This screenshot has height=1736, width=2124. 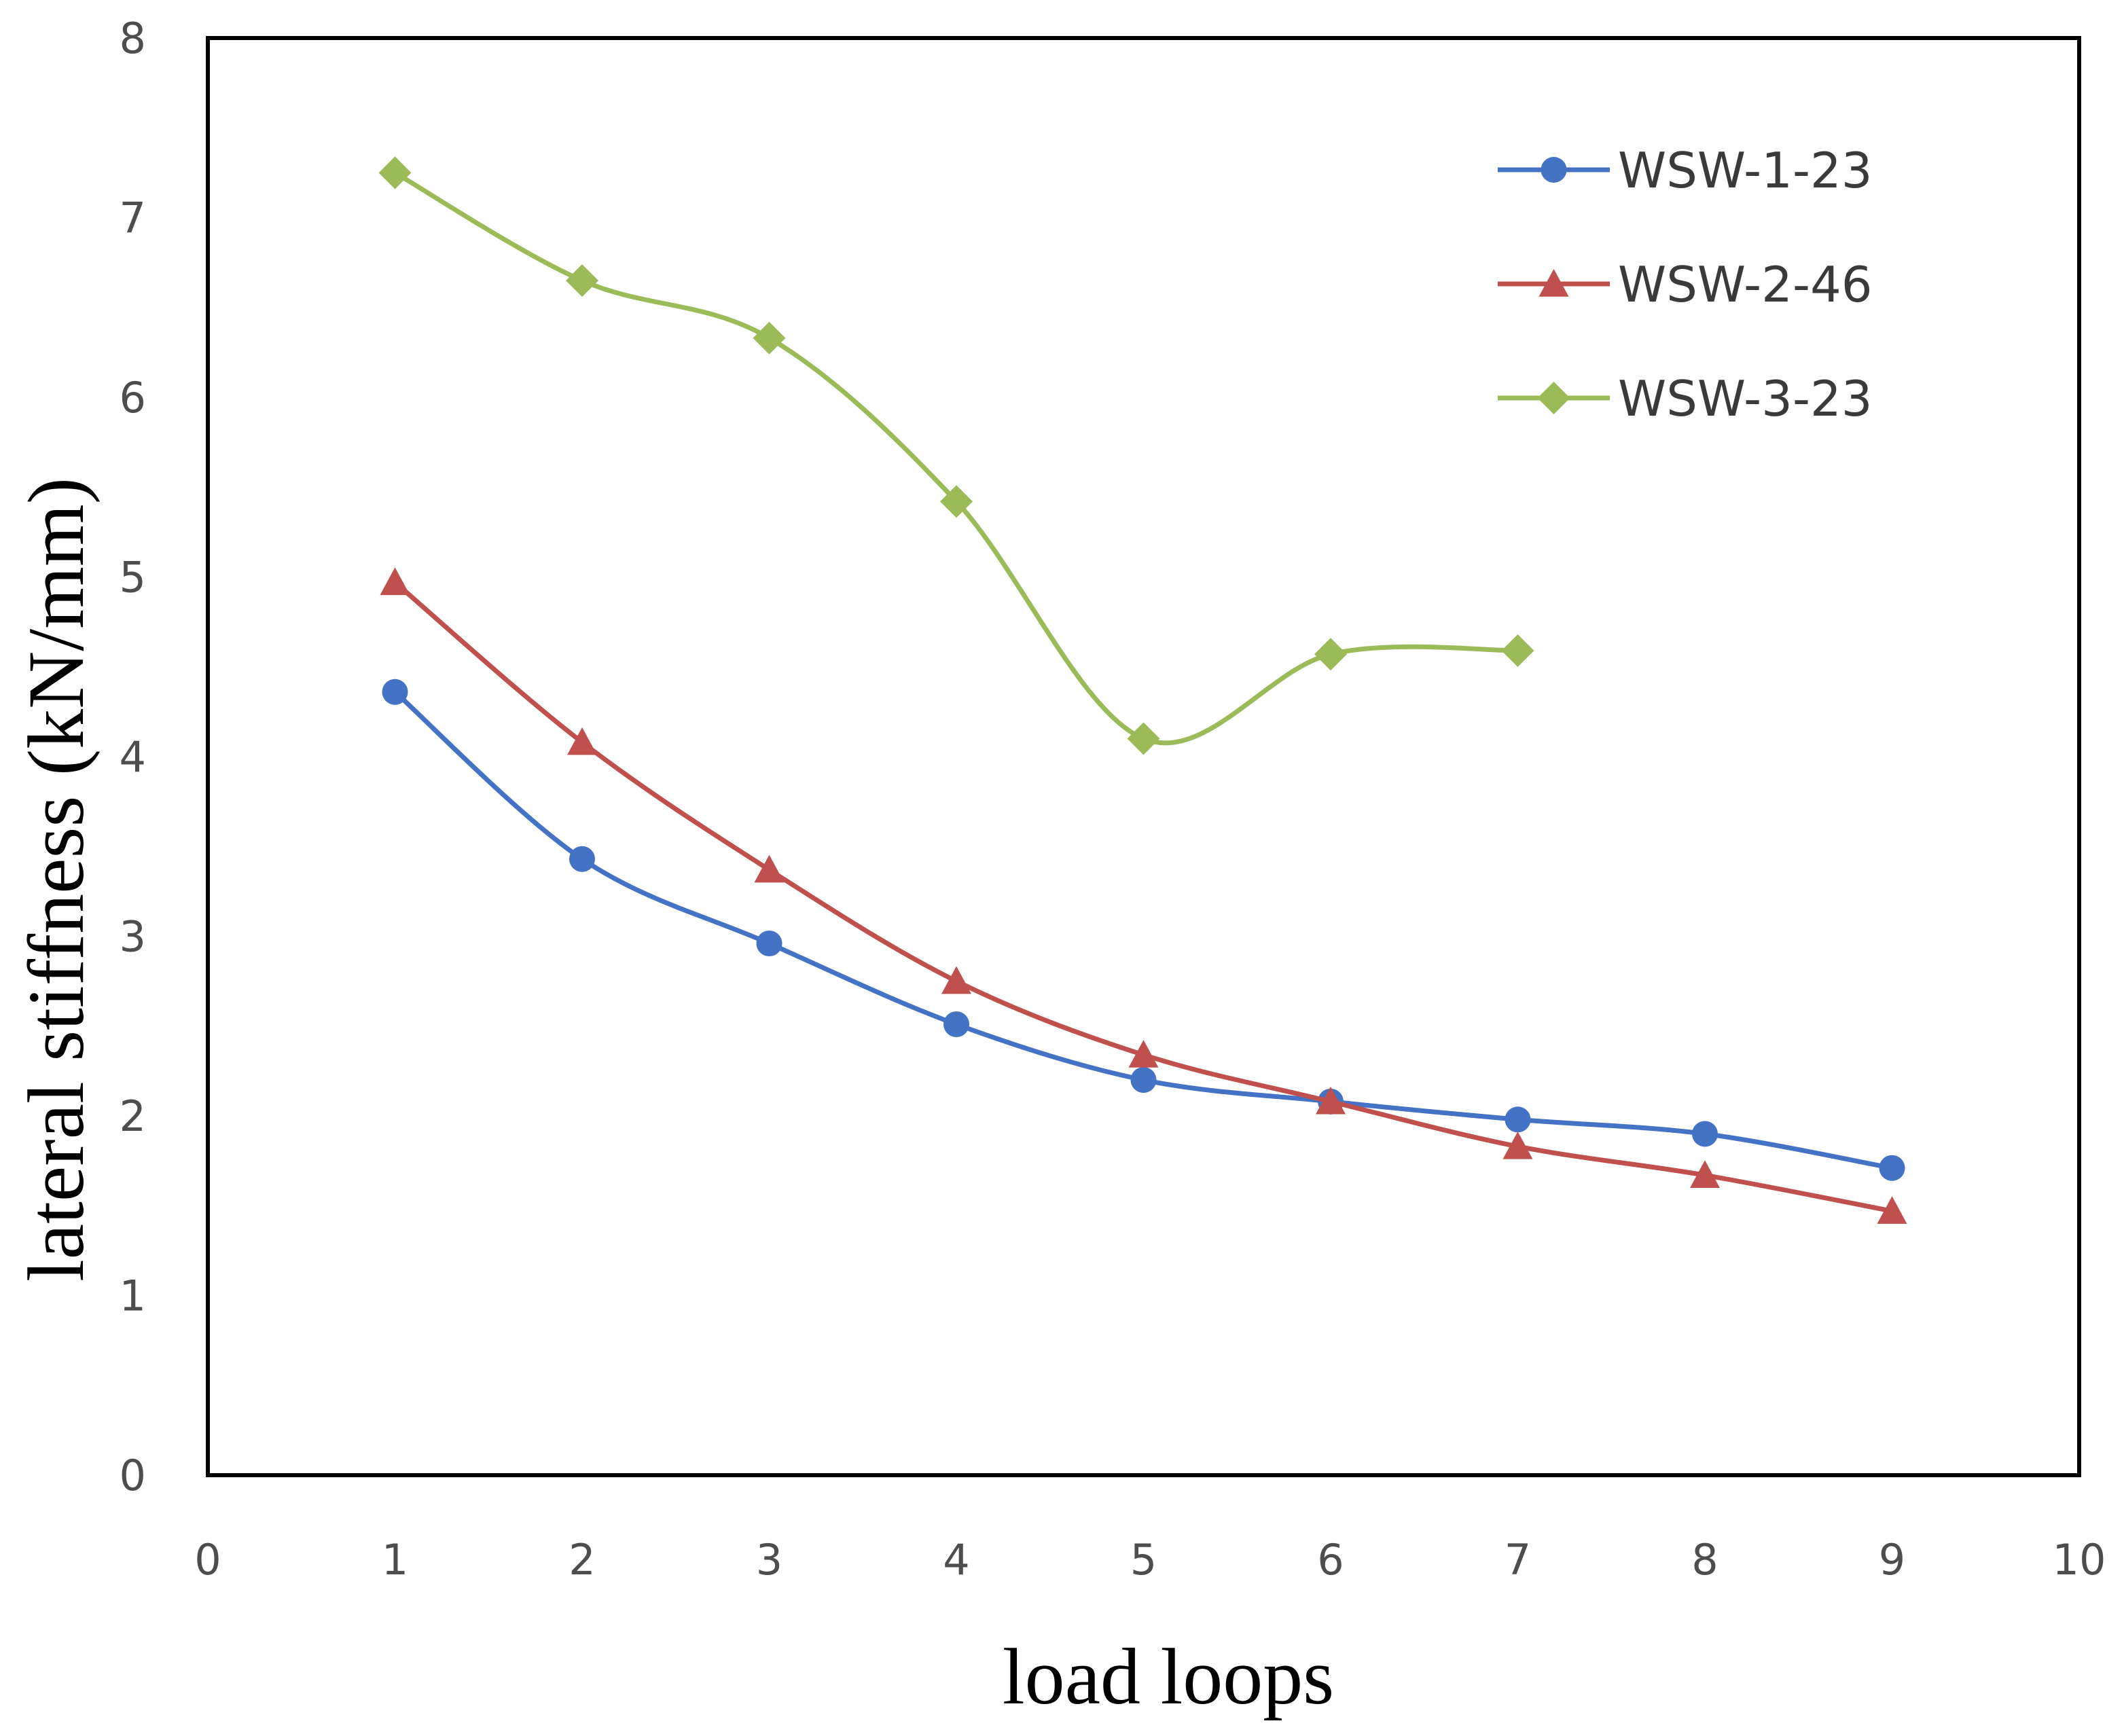 What do you see at coordinates (1330, 1560) in the screenshot?
I see `x-tick-label: 6` at bounding box center [1330, 1560].